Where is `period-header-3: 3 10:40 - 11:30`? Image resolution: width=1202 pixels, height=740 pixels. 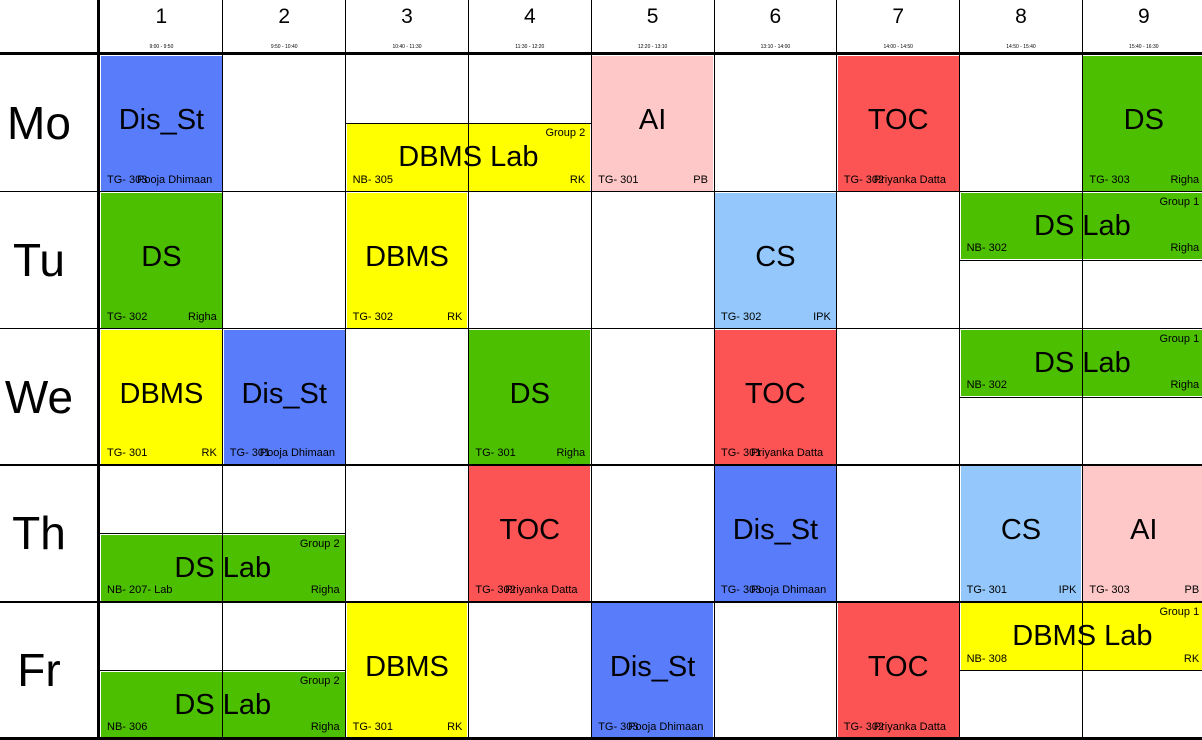
period-header-3: 3 10:40 - 11:30 is located at coordinates (407, 26).